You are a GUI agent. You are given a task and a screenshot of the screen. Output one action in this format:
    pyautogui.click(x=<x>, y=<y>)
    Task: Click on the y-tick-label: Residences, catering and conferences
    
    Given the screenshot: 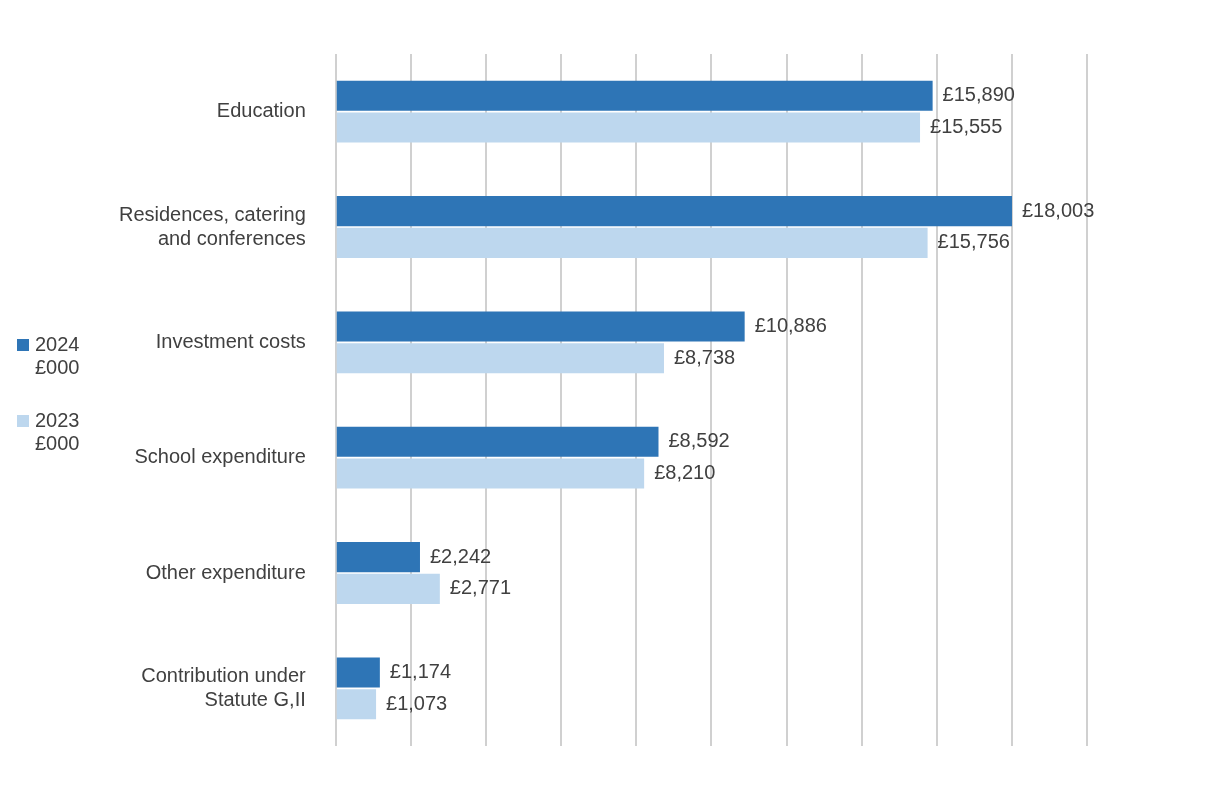 What is the action you would take?
    pyautogui.click(x=212, y=225)
    